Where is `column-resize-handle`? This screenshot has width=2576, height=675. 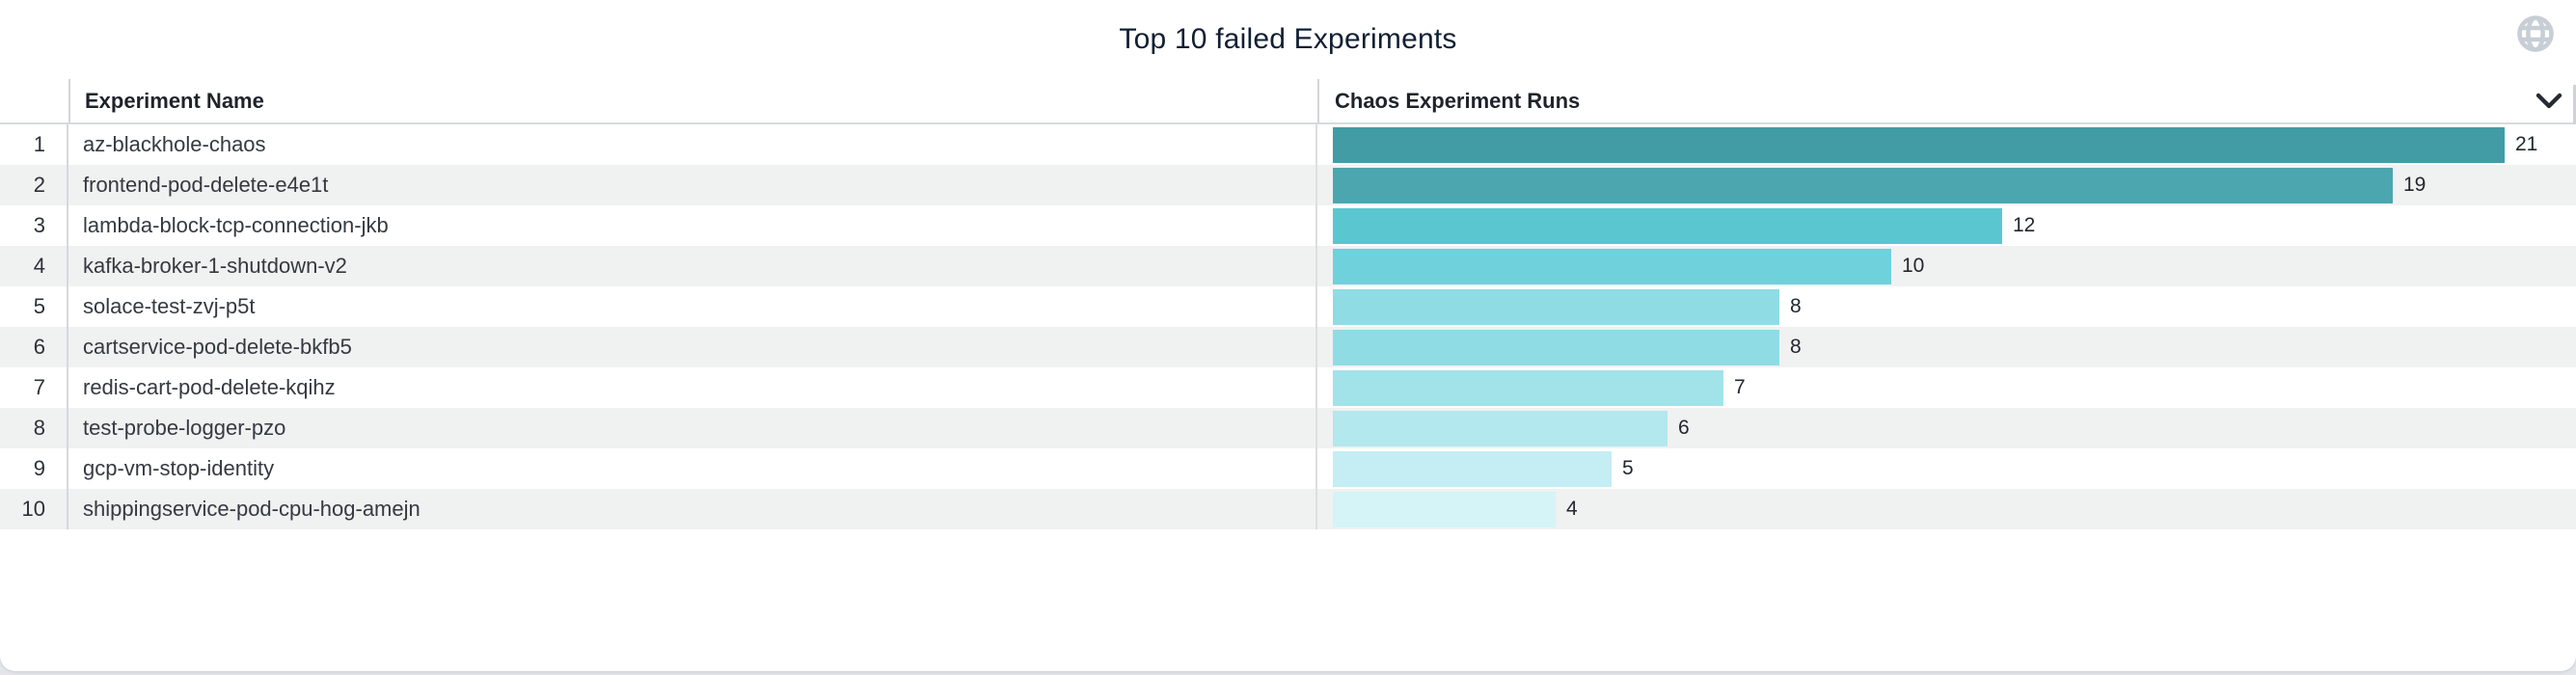 column-resize-handle is located at coordinates (2574, 104).